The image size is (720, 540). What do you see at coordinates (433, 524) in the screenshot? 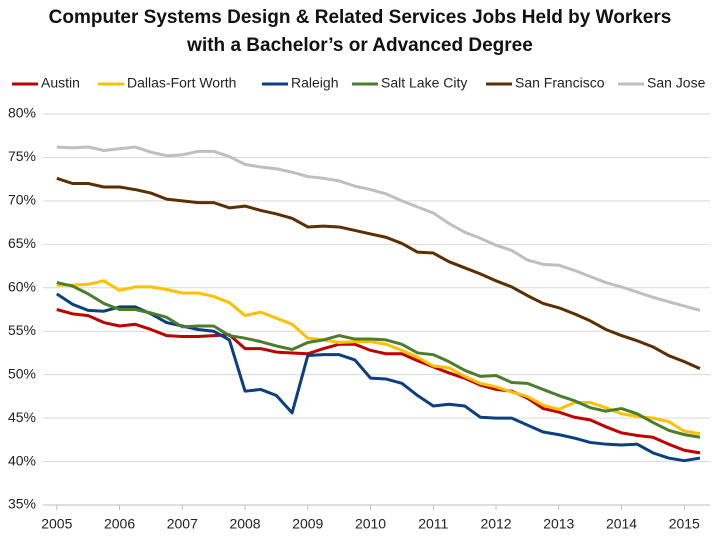
I see `x-tick-label: 2011` at bounding box center [433, 524].